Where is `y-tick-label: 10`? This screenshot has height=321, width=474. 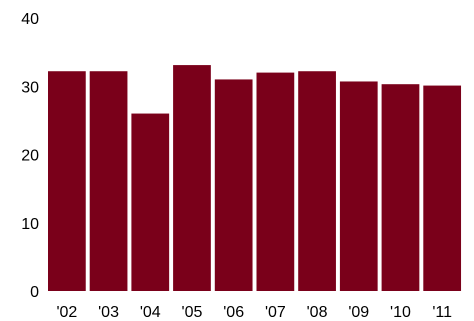
y-tick-label: 10 is located at coordinates (30, 224).